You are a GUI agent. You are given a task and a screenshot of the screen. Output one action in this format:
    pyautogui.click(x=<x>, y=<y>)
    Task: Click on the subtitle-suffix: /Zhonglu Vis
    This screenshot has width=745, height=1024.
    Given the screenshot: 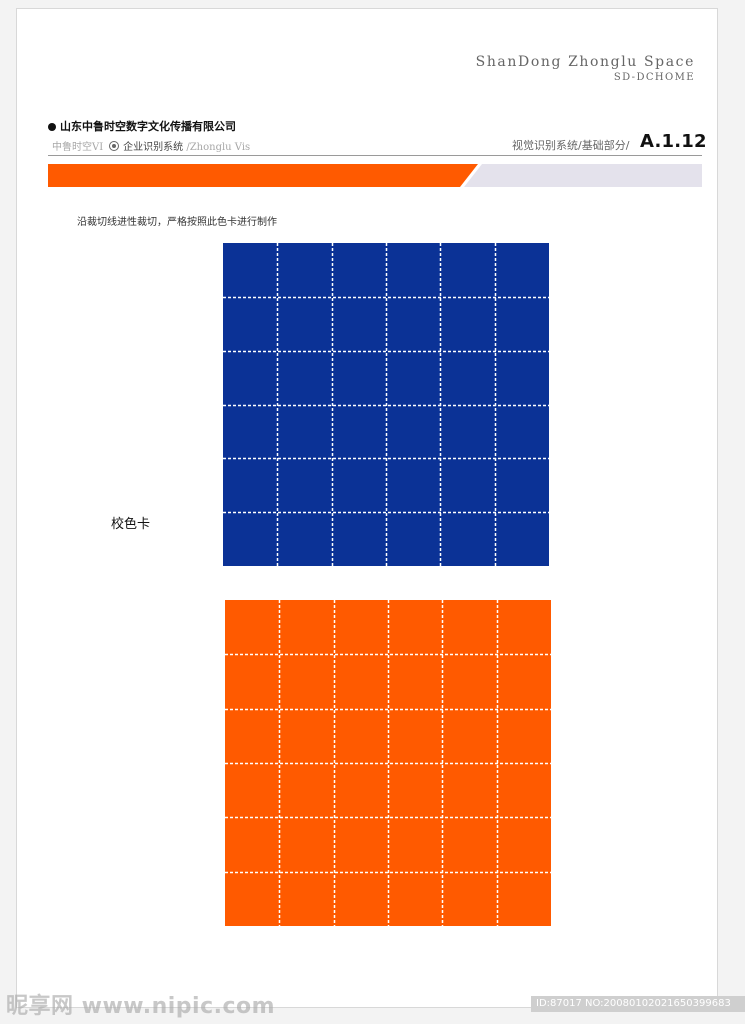 What is the action you would take?
    pyautogui.click(x=218, y=147)
    